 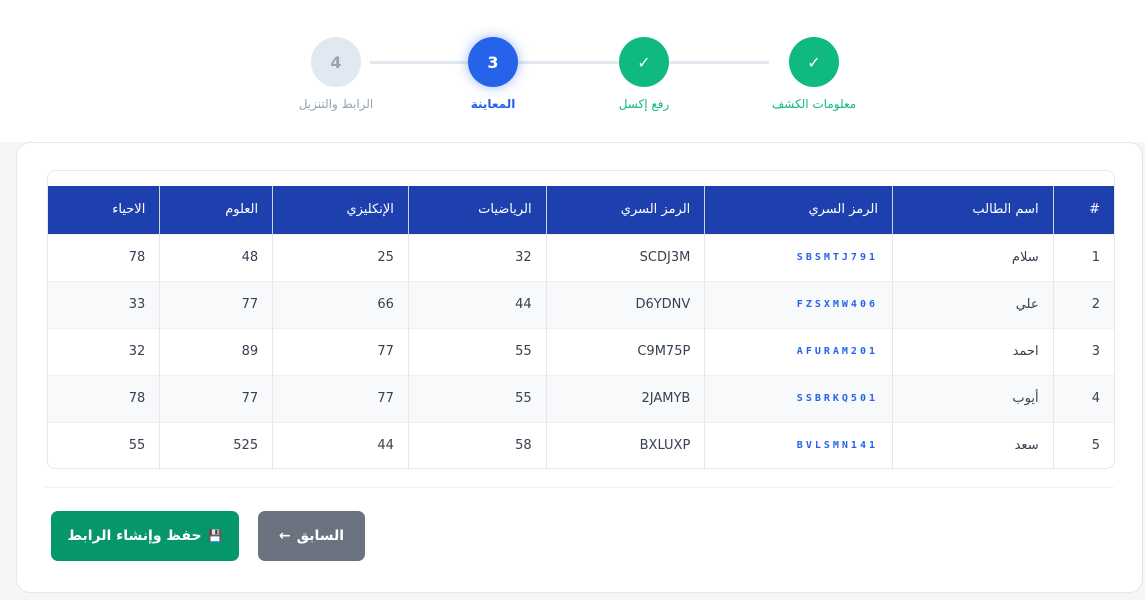 What do you see at coordinates (1083, 257) in the screenshot?
I see `table-cell: 1` at bounding box center [1083, 257].